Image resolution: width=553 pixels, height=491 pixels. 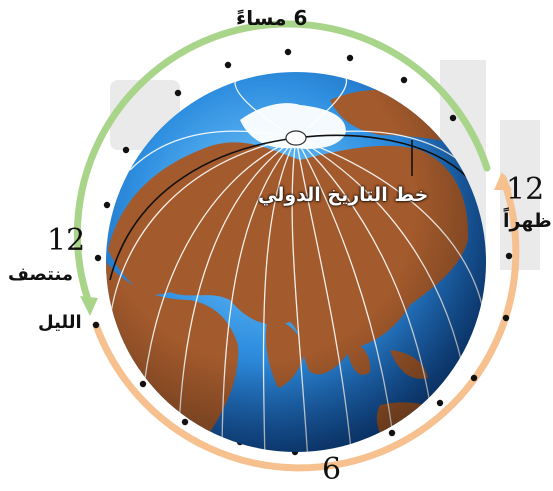 I want to click on label-midnight-line2: الليل, so click(x=60, y=322).